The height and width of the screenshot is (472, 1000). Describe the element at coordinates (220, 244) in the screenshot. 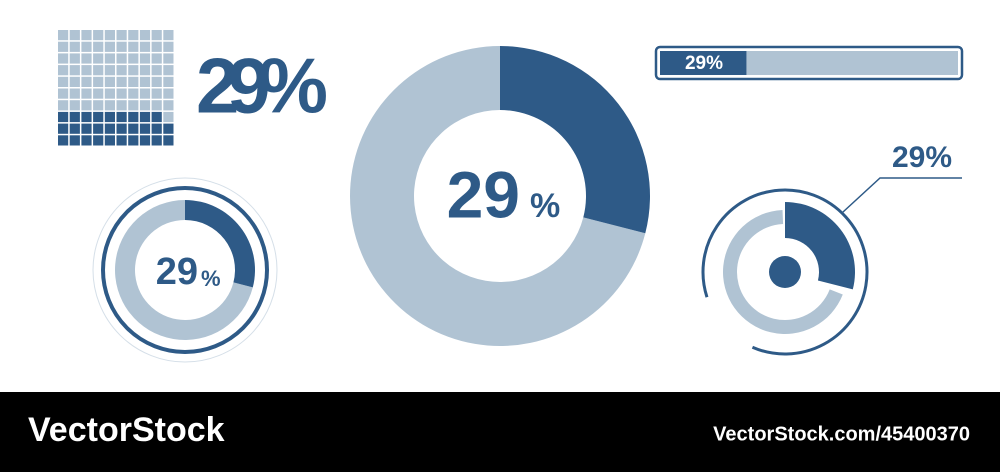

I see `ring-donut-value` at that location.